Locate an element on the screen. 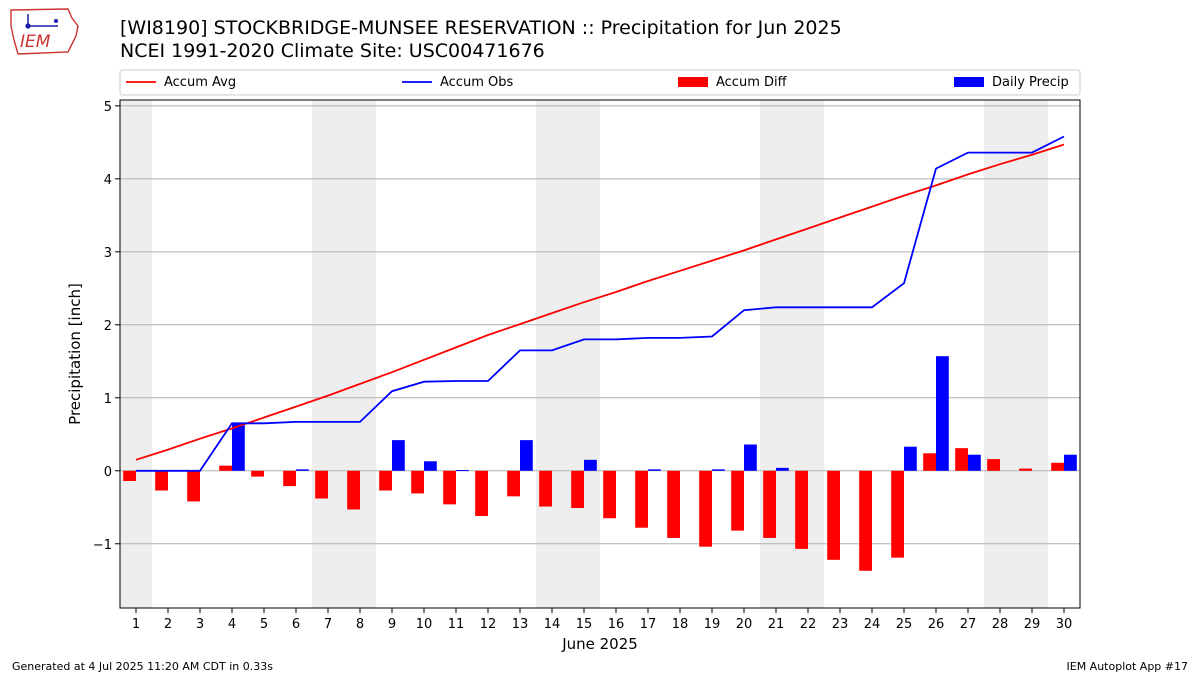 This screenshot has height=675, width=1200. x-tick-label: 20 is located at coordinates (744, 624).